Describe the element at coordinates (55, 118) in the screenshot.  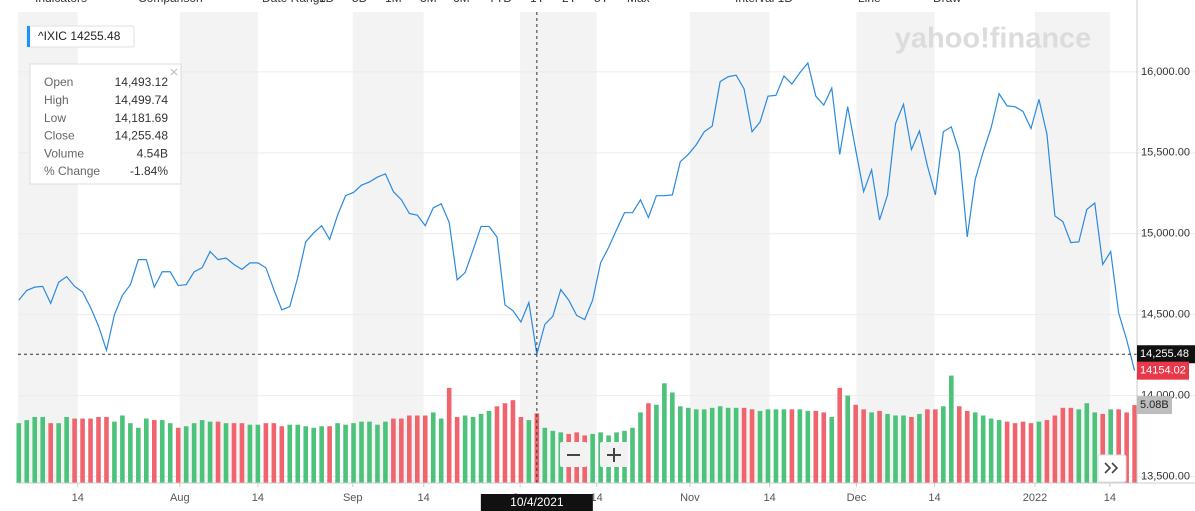
I see `tooltip-label: Low` at that location.